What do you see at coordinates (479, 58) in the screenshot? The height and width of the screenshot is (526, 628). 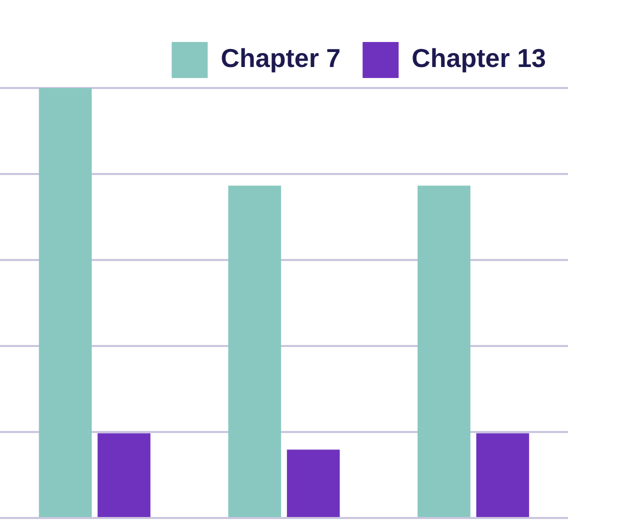 I see `legend-label: Chapter 13` at bounding box center [479, 58].